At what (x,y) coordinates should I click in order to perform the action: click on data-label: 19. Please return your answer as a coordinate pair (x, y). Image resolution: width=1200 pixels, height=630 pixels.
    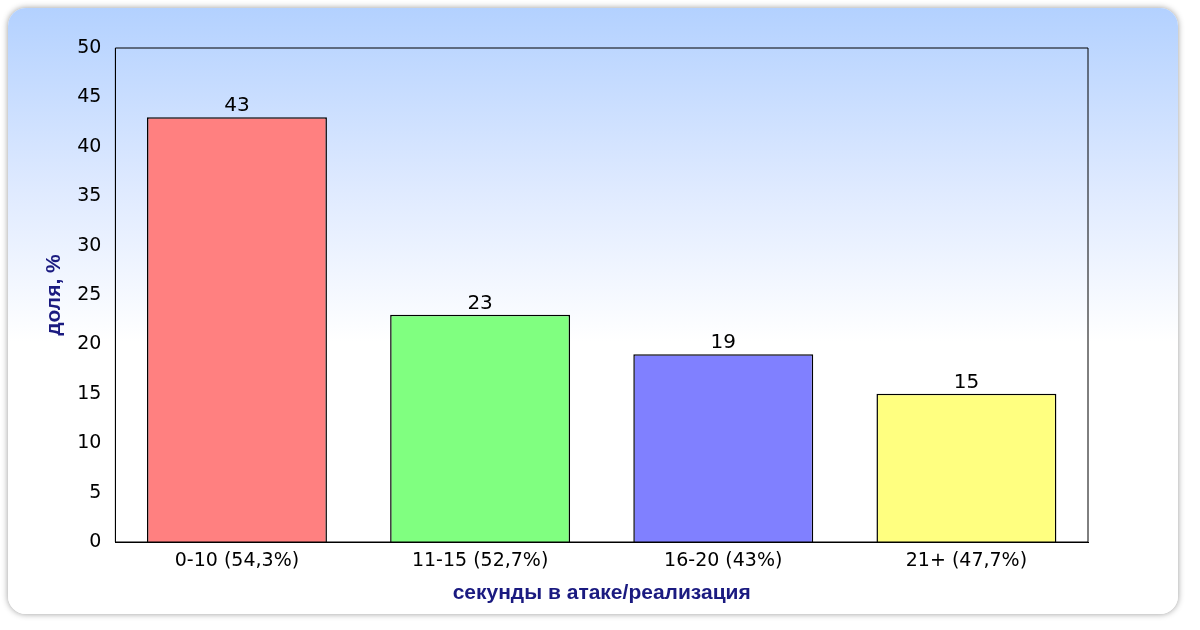
    Looking at the image, I should click on (723, 341).